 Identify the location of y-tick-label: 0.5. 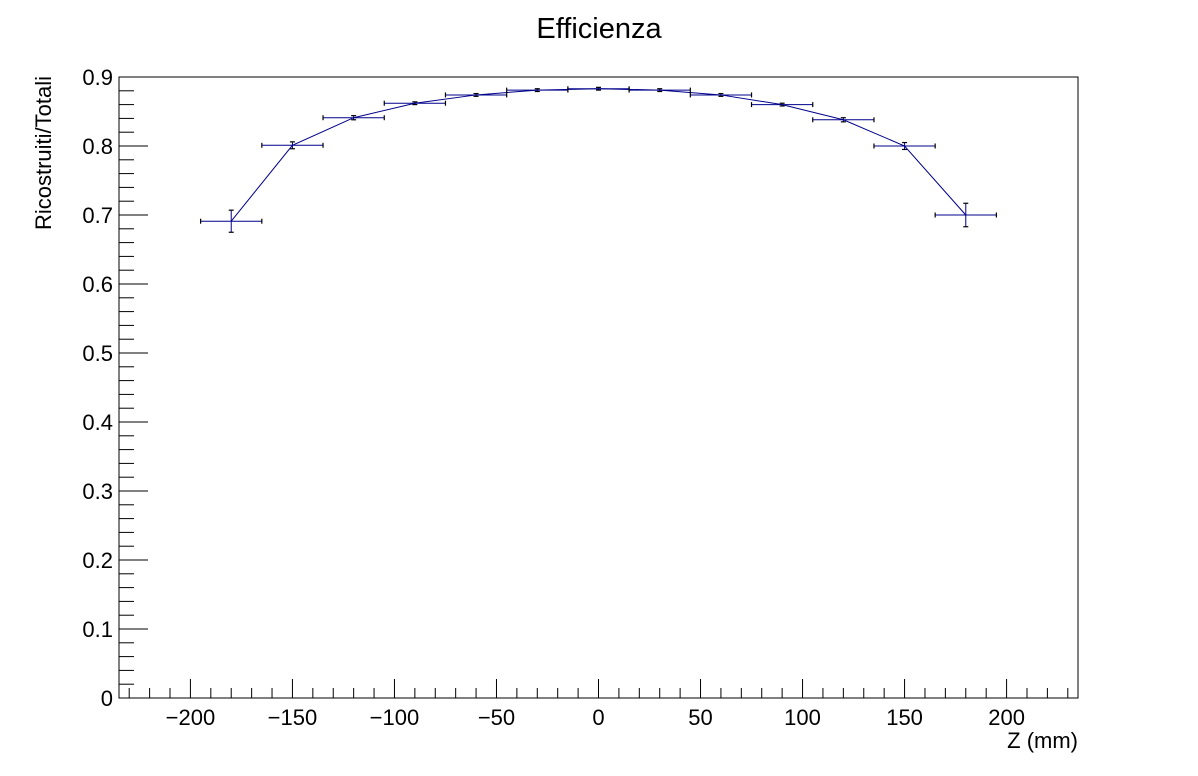
(97, 353).